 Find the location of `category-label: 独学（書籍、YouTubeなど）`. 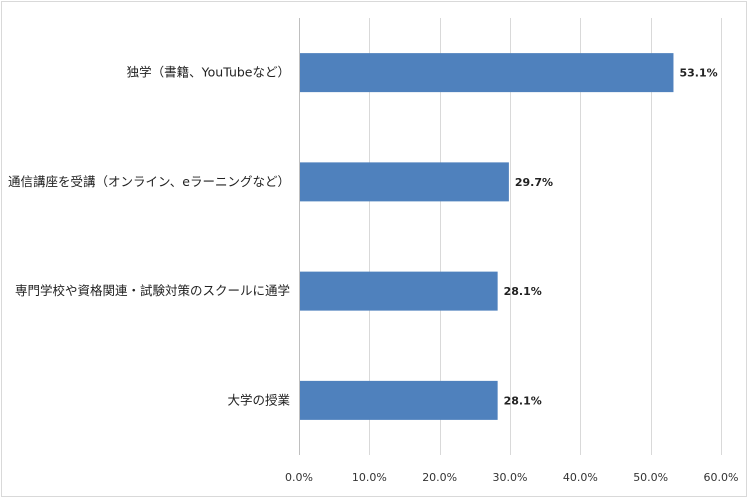

category-label: 独学（書籍、YouTubeなど） is located at coordinates (208, 72).